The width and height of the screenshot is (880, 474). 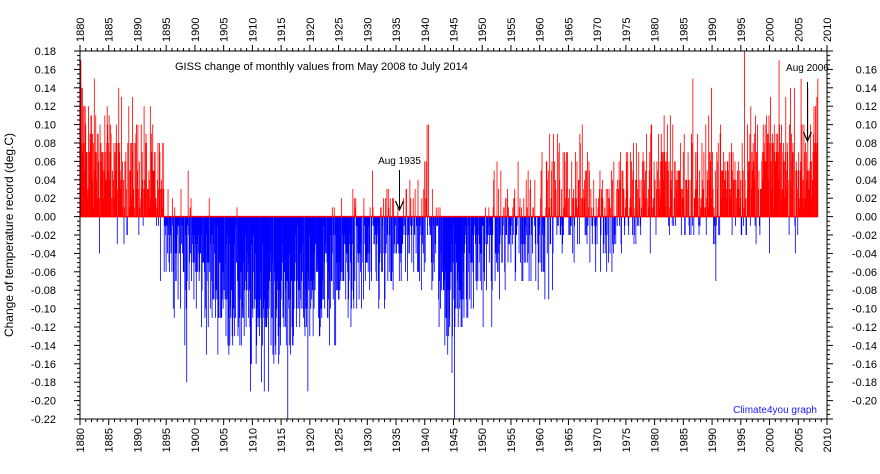 What do you see at coordinates (541, 30) in the screenshot?
I see `x-tick-label: 1960` at bounding box center [541, 30].